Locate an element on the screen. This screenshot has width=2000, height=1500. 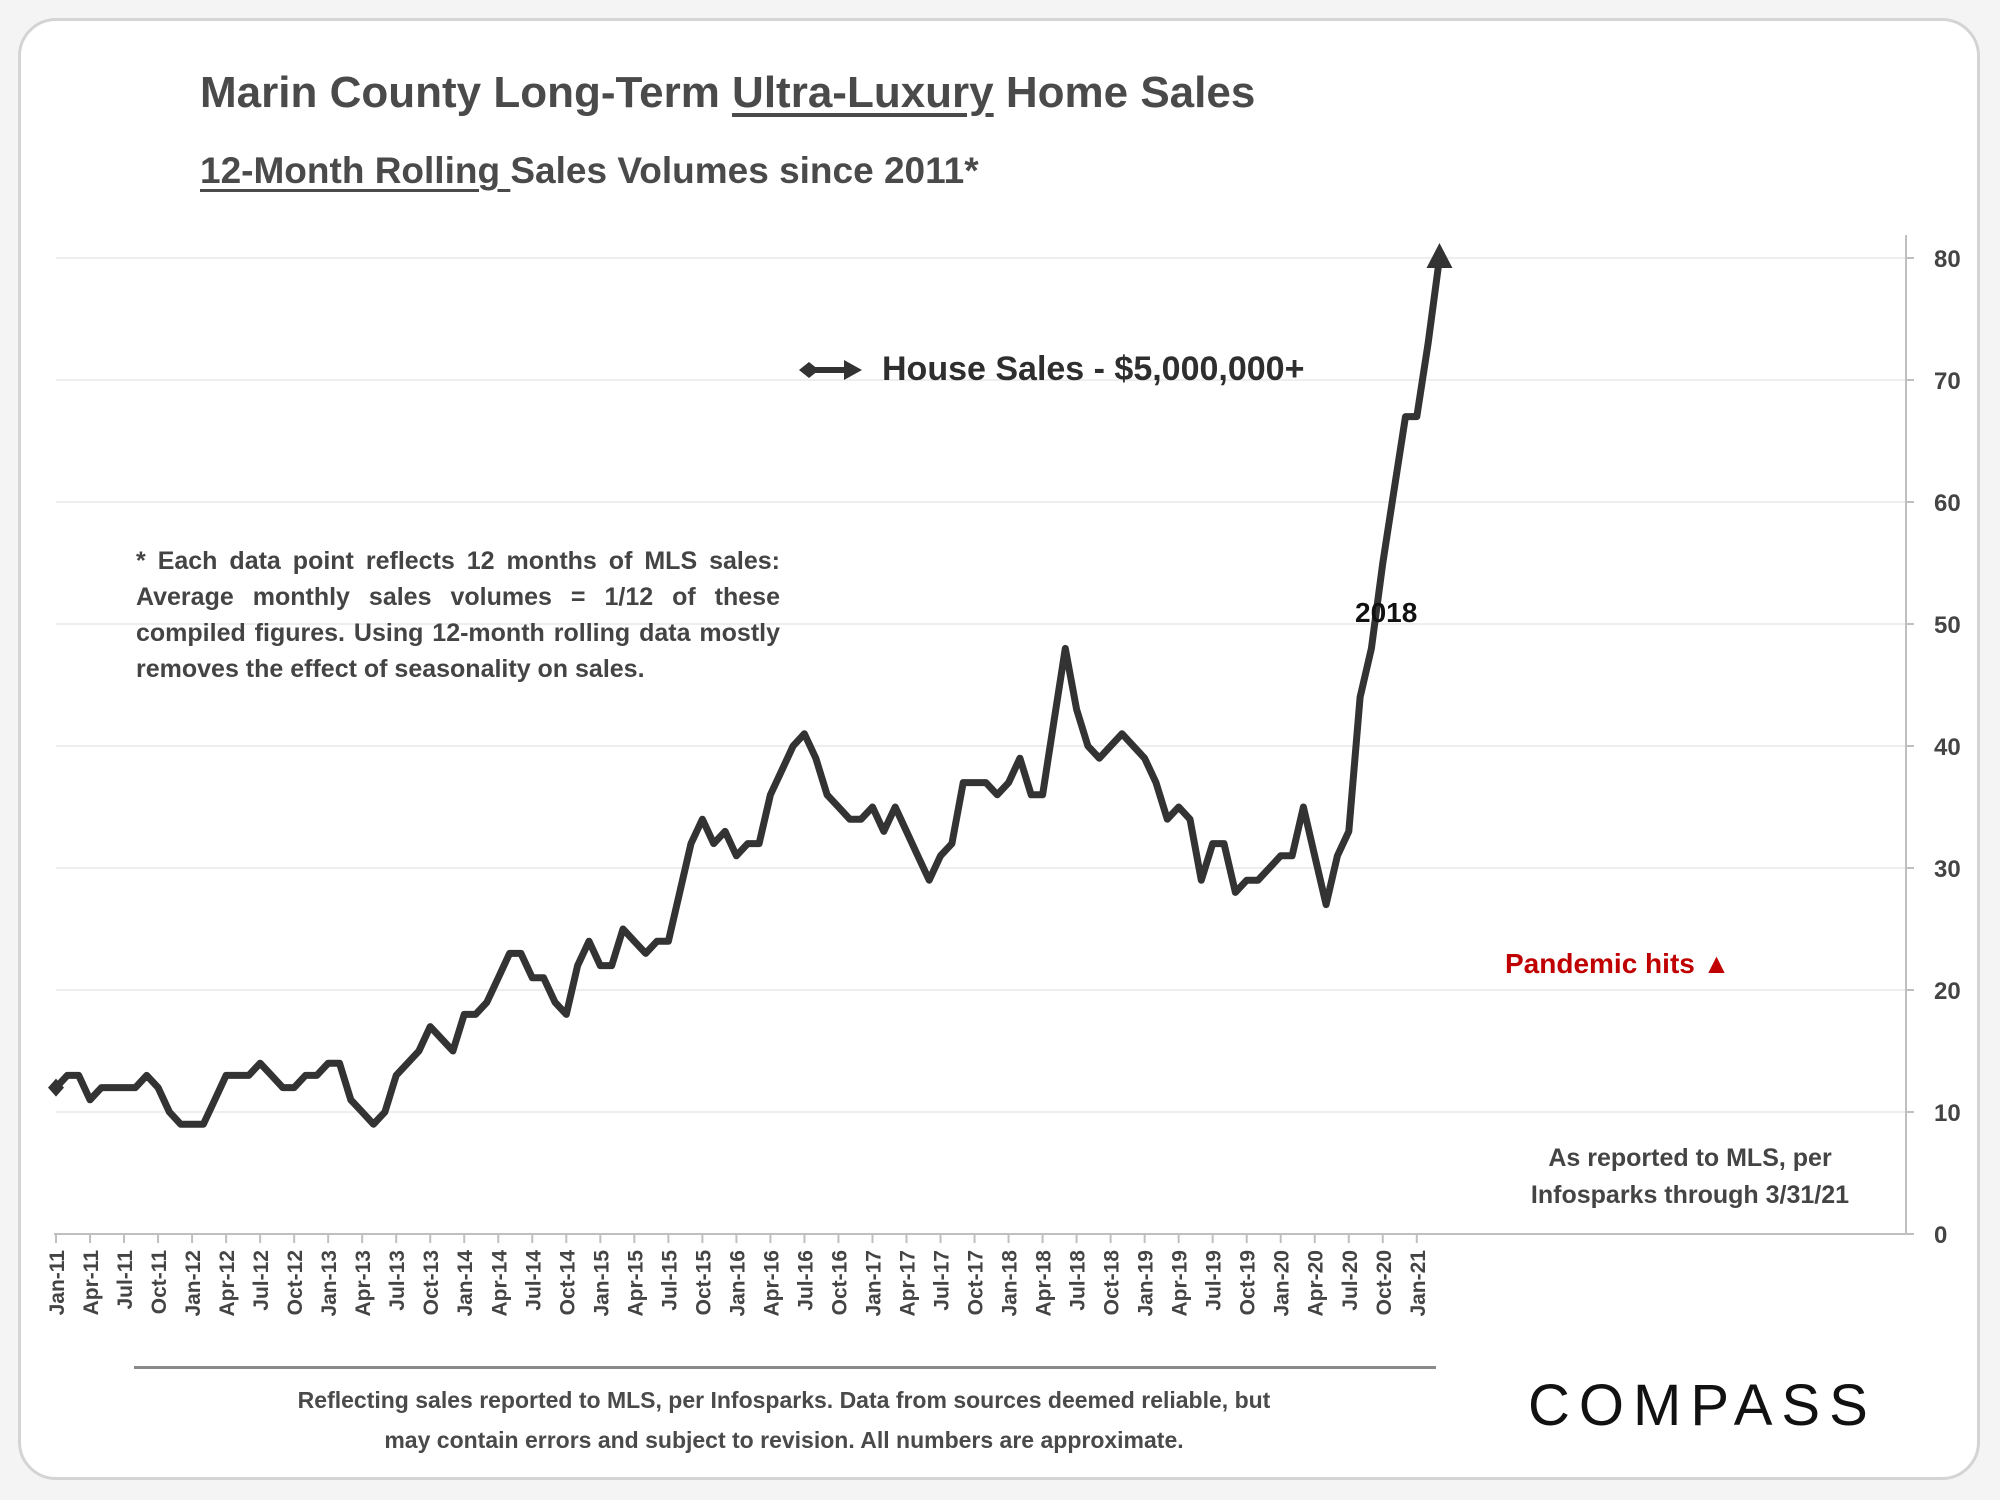
x-tick-label: Jul-12 is located at coordinates (261, 1280).